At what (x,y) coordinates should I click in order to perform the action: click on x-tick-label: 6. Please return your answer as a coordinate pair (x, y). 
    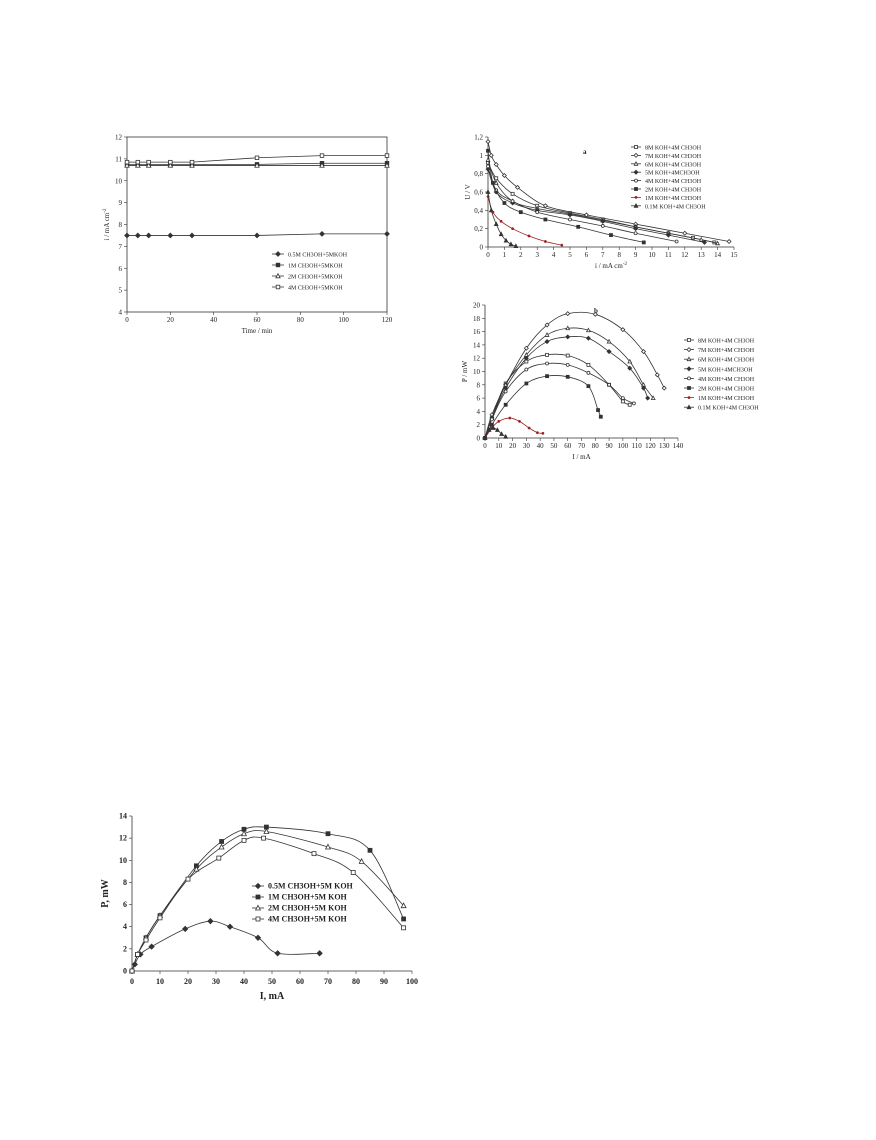
    Looking at the image, I should click on (587, 255).